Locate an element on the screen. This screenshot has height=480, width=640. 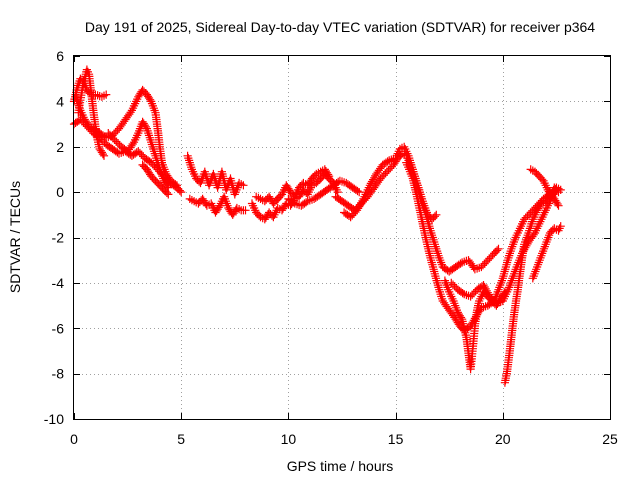
series-track-j is located at coordinates (293, 186).